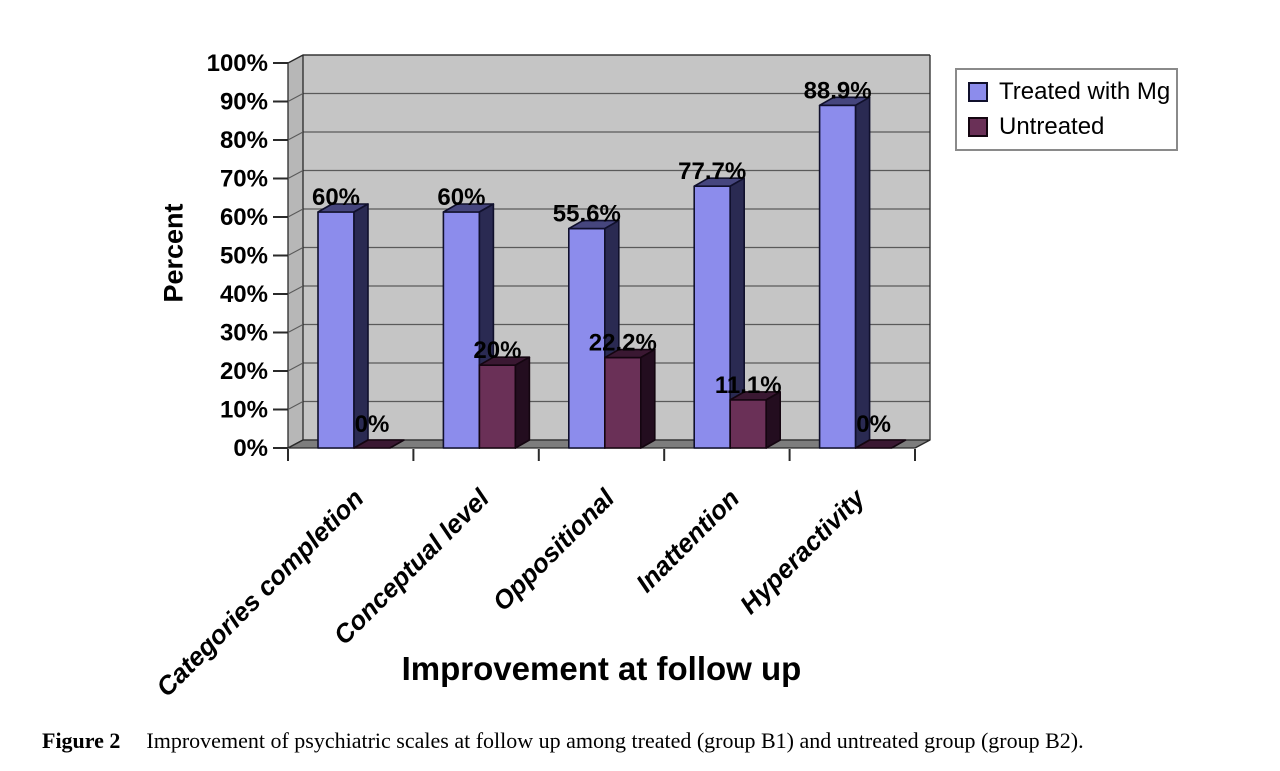  I want to click on bar-1-1-side, so click(522, 402).